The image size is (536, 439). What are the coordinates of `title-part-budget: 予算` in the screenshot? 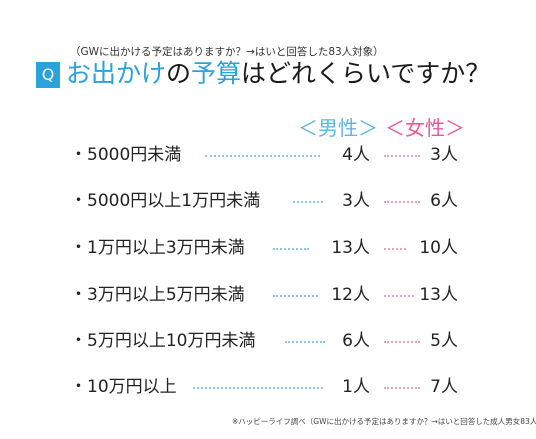 It's located at (216, 73).